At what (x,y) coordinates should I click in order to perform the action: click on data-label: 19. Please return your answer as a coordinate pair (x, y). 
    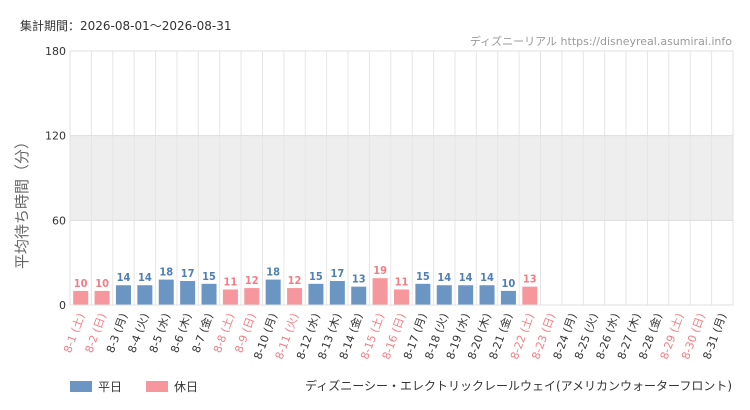
    Looking at the image, I should click on (380, 270).